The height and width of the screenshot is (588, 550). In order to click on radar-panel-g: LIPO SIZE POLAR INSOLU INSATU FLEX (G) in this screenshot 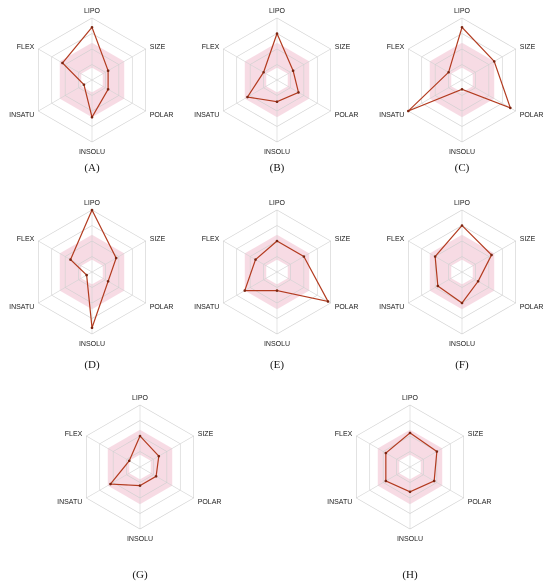, I will do `click(139, 488)`.